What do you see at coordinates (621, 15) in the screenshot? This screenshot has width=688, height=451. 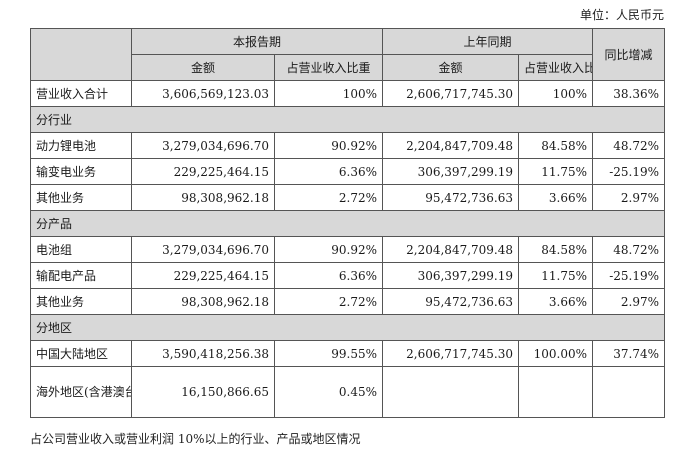 I see `unit-label: 单位：人民币元` at bounding box center [621, 15].